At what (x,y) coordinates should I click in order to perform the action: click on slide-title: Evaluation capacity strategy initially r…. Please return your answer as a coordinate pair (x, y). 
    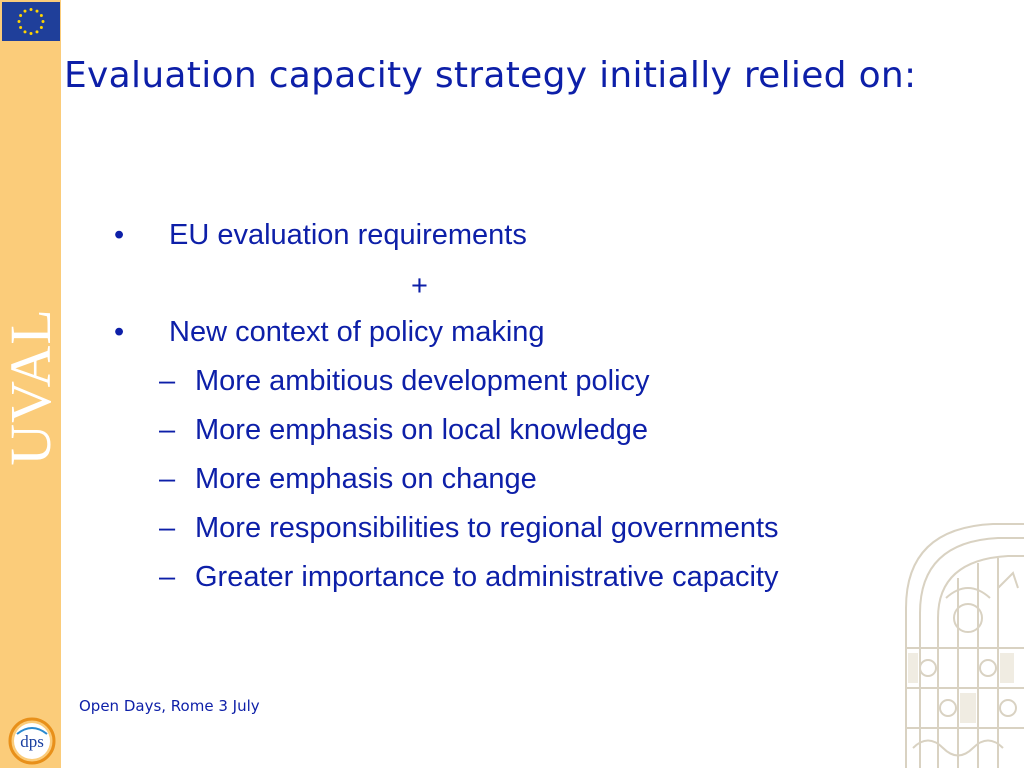
    Looking at the image, I should click on (490, 75).